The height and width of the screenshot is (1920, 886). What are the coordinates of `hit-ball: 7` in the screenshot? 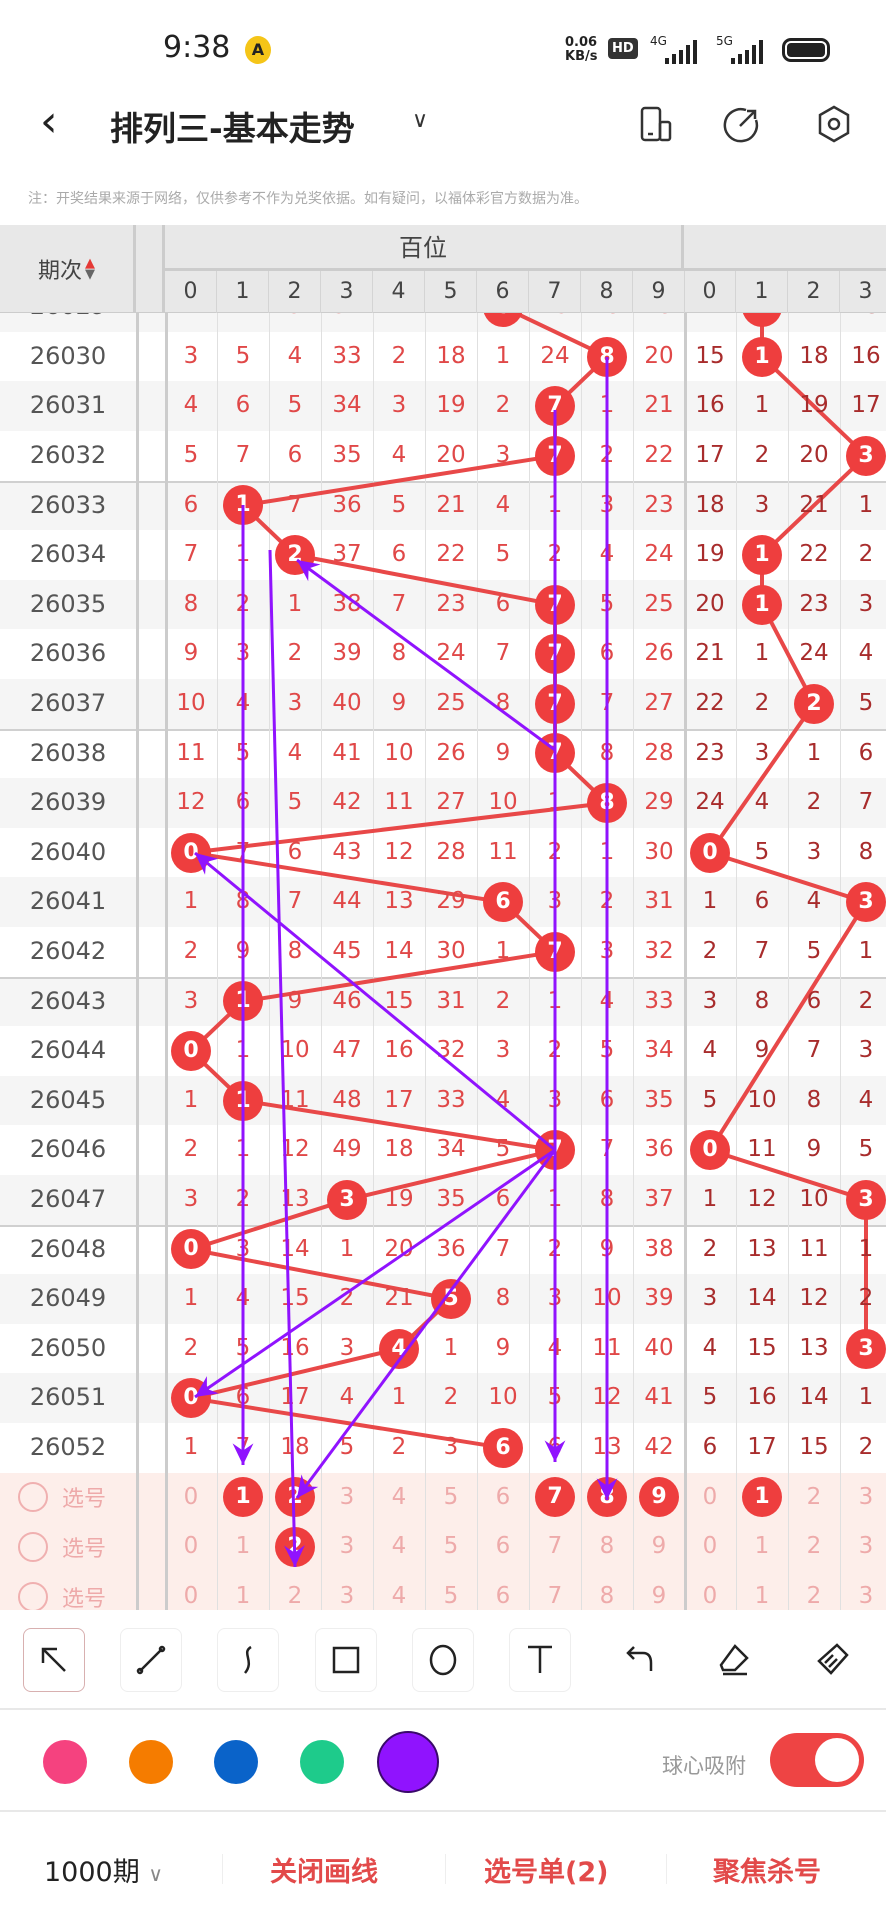 It's located at (555, 604).